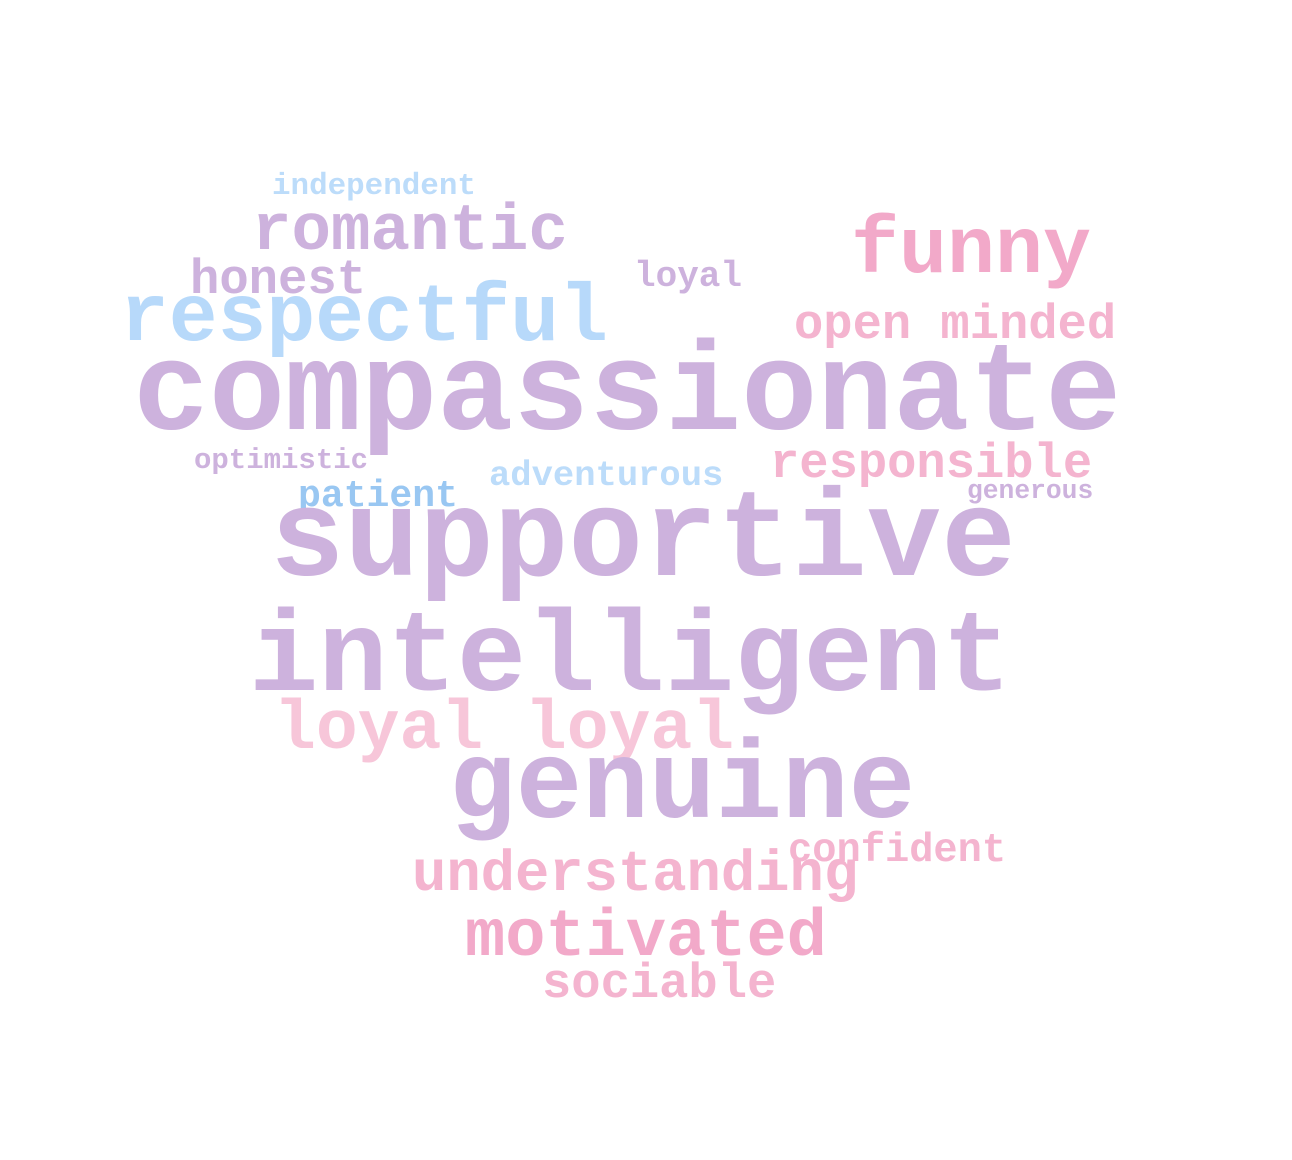 Image resolution: width=1292 pixels, height=1160 pixels. Describe the element at coordinates (1030, 490) in the screenshot. I see `word-generous: generous` at that location.